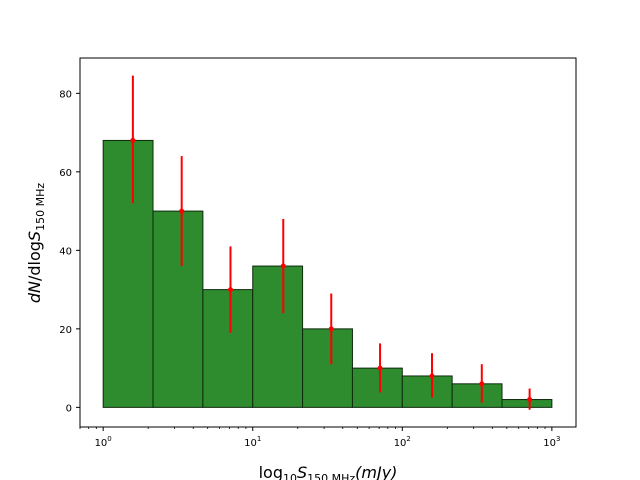  I want to click on y-tick-label-3: 60, so click(65, 173).